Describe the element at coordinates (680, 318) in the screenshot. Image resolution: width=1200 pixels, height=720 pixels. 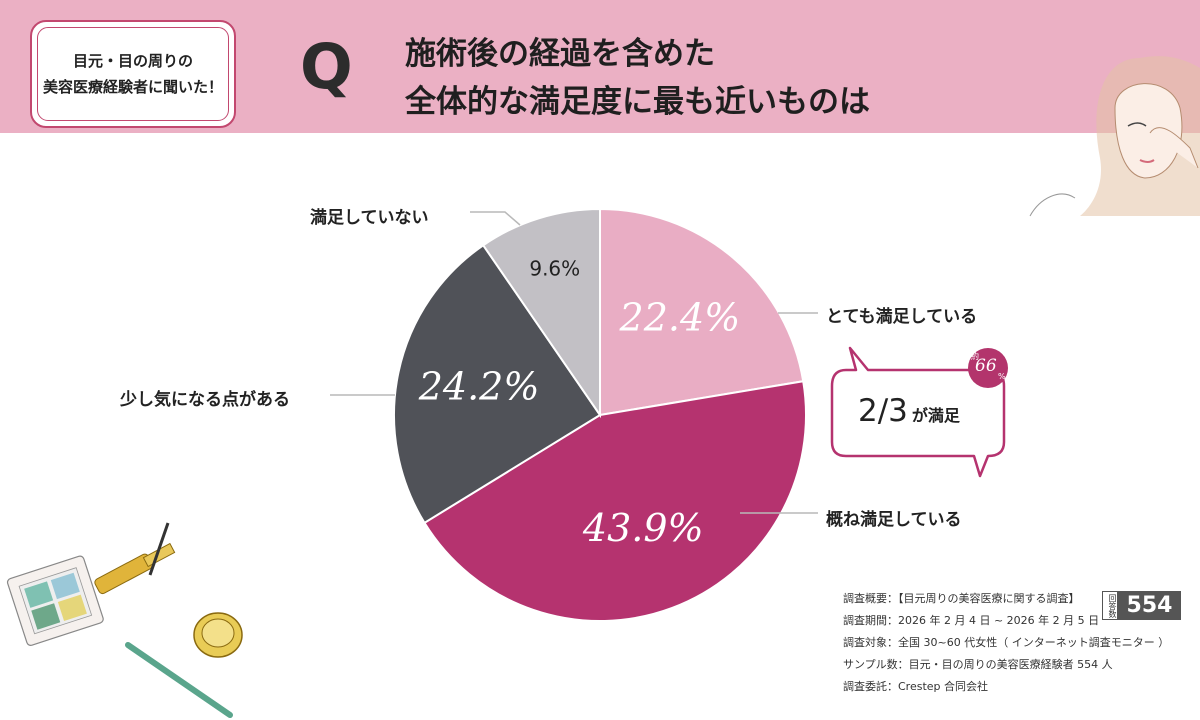
I see `value-very-satisfied: 22.4%` at that location.